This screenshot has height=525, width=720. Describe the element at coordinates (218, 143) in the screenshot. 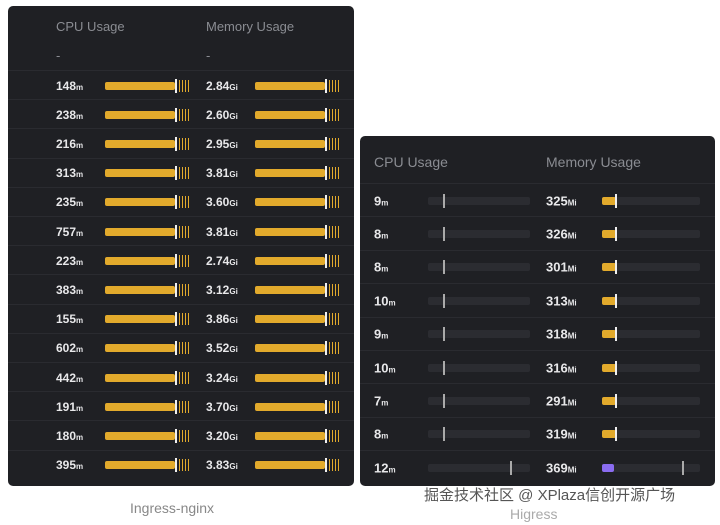

I see `memory-value-number: 2.95` at that location.